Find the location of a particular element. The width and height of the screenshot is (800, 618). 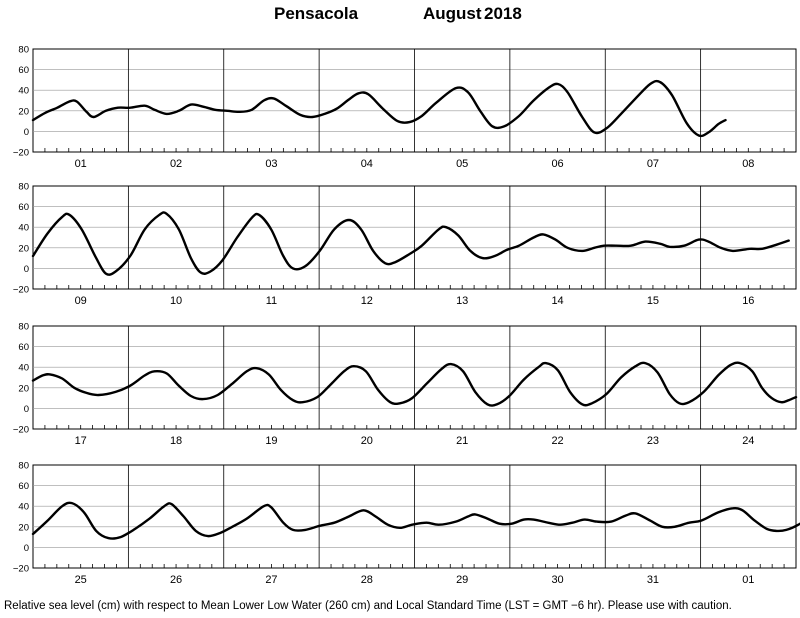

day-label: 24 is located at coordinates (748, 441).